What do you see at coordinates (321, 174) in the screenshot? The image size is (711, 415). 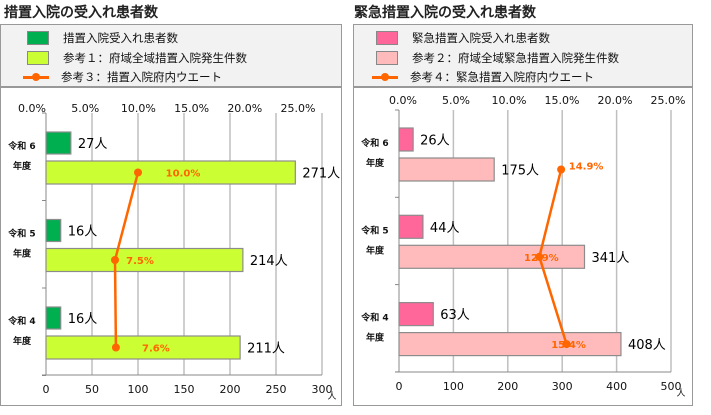 I see `bar-data-label: 271人` at bounding box center [321, 174].